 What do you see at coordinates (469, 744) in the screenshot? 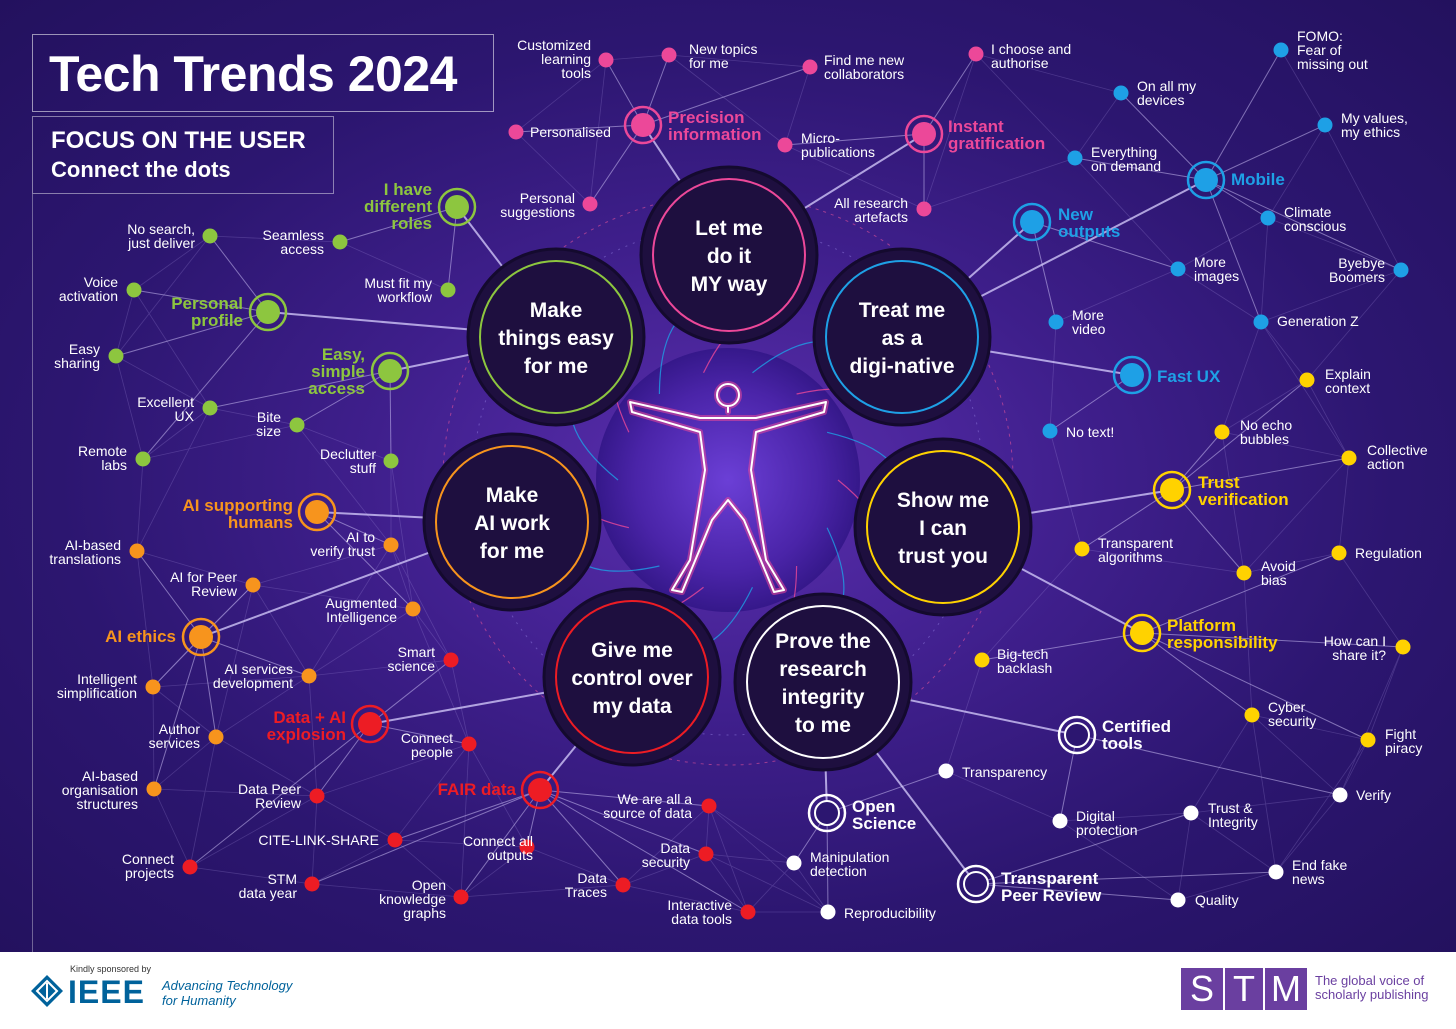
I see `node-dot-connect-people` at bounding box center [469, 744].